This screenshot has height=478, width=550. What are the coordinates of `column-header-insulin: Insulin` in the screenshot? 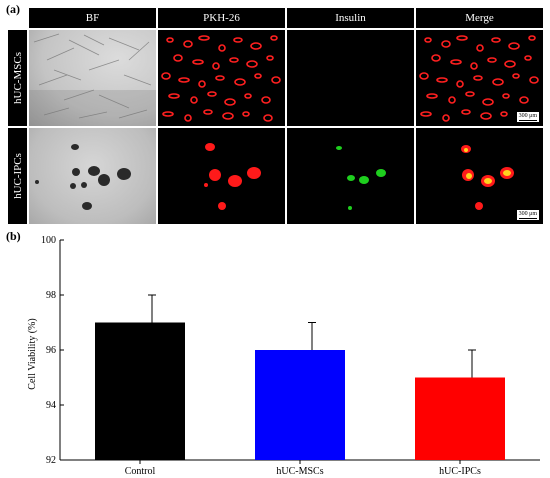 It's located at (350, 18).